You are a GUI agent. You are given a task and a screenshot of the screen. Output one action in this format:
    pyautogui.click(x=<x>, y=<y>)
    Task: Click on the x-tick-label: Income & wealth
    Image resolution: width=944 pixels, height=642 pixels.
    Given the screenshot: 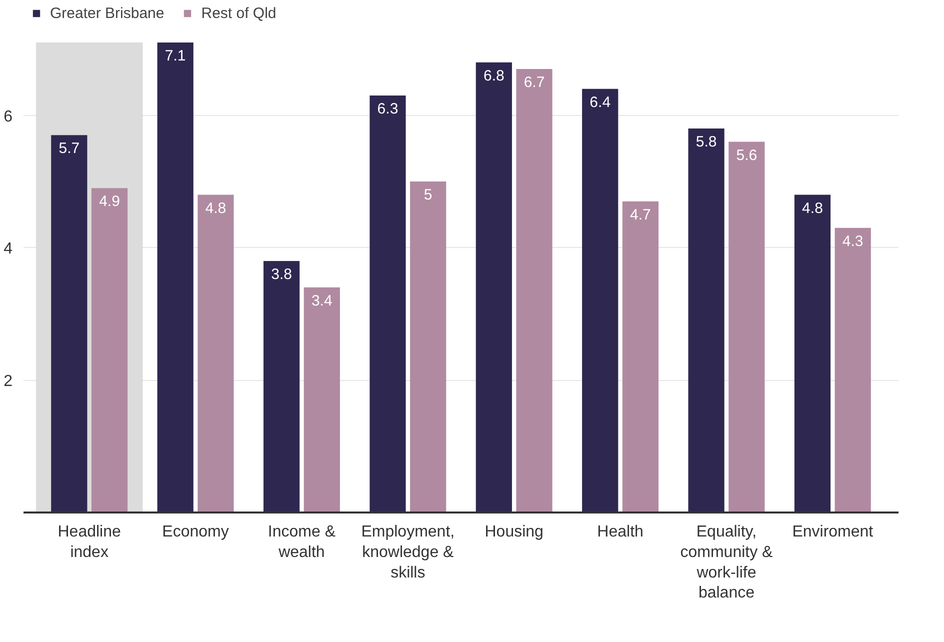 What is the action you would take?
    pyautogui.click(x=302, y=542)
    